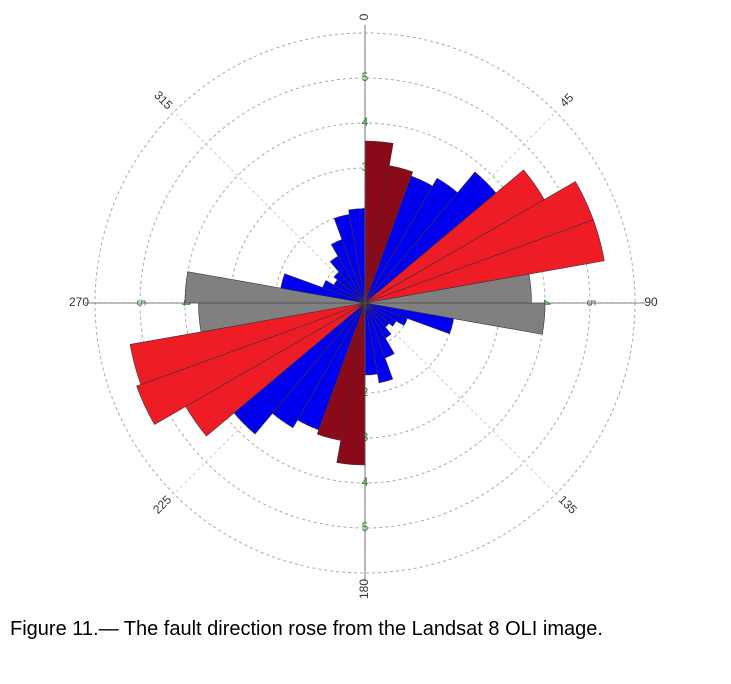  I want to click on angle-label: 90, so click(651, 302).